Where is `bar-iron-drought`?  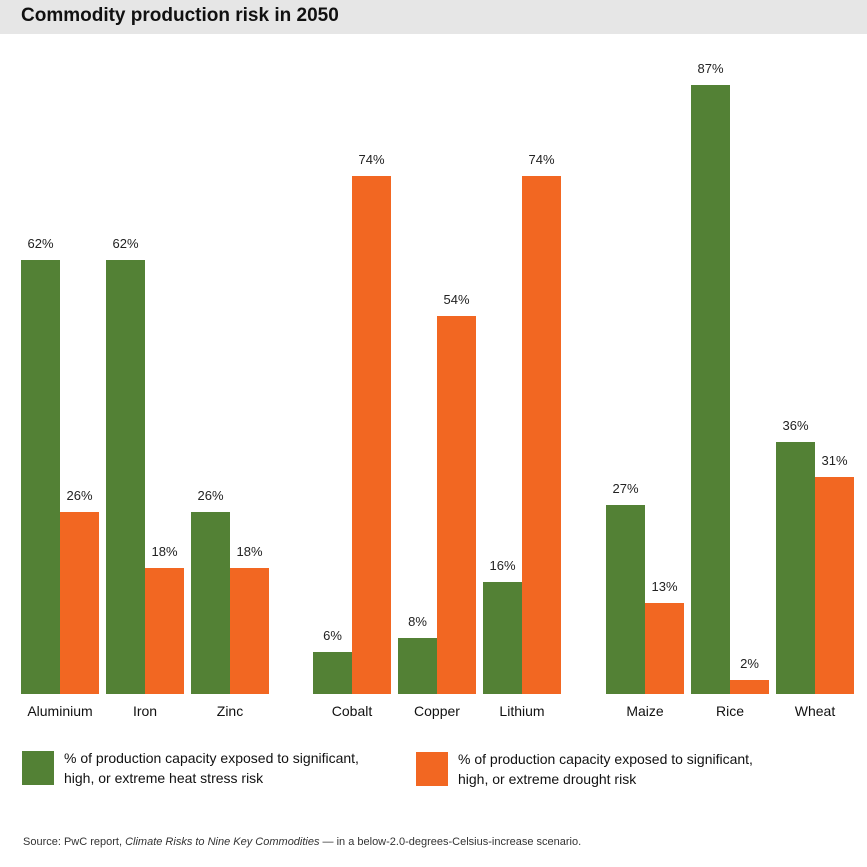 bar-iron-drought is located at coordinates (164, 631).